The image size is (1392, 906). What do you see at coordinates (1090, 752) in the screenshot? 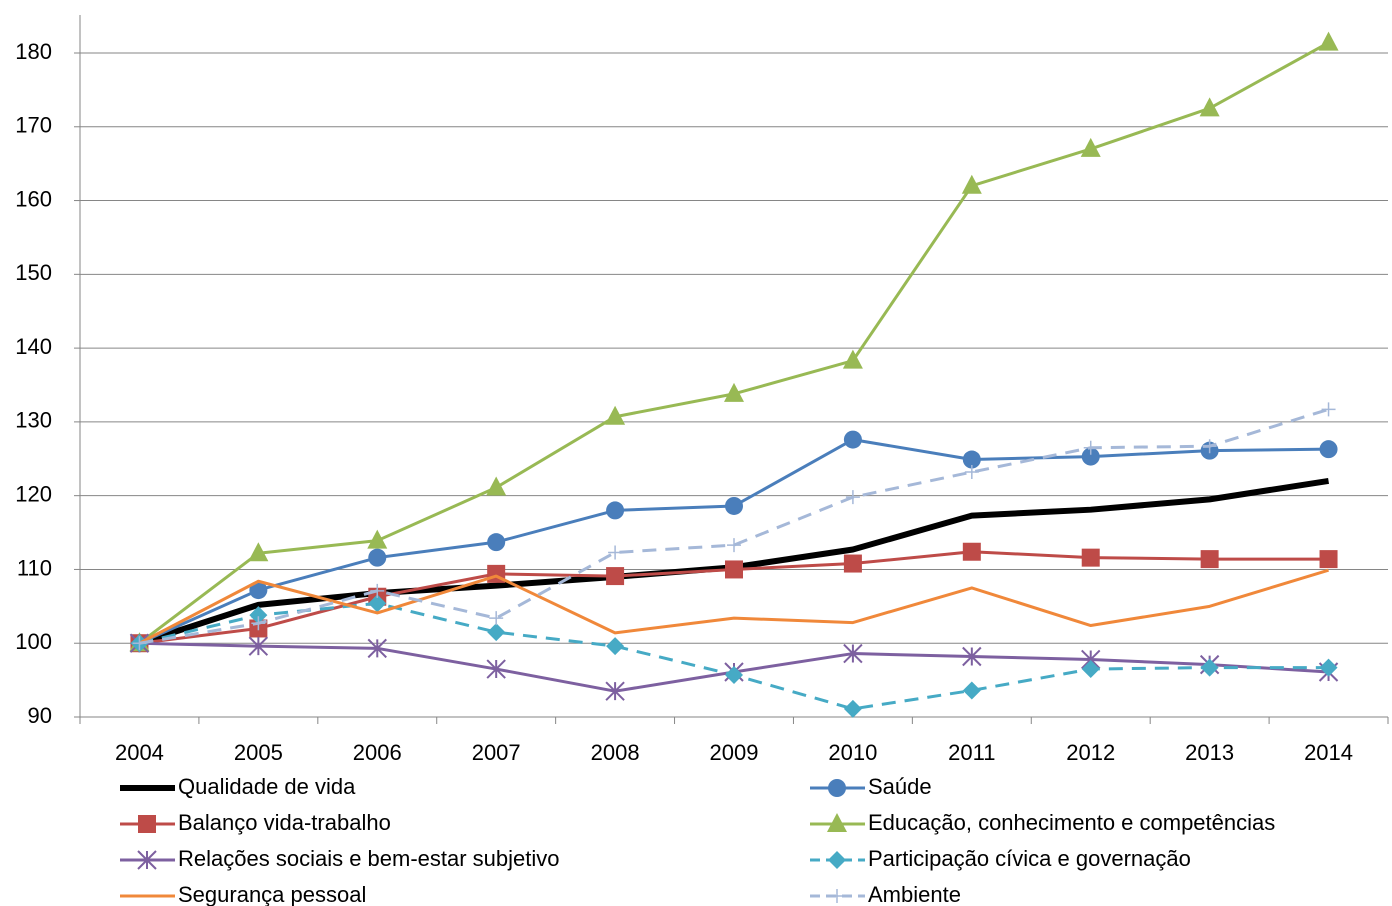
I see `x-tick-label: 2012` at bounding box center [1090, 752].